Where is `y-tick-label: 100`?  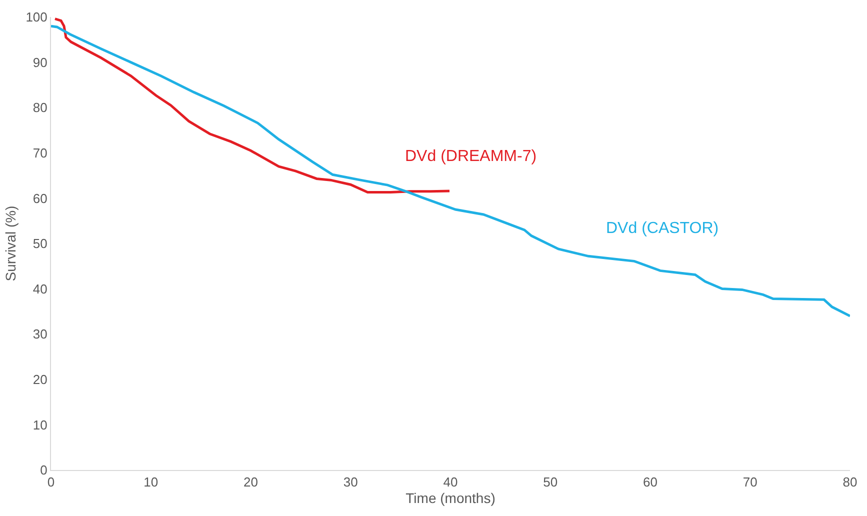
y-tick-label: 100 is located at coordinates (37, 17).